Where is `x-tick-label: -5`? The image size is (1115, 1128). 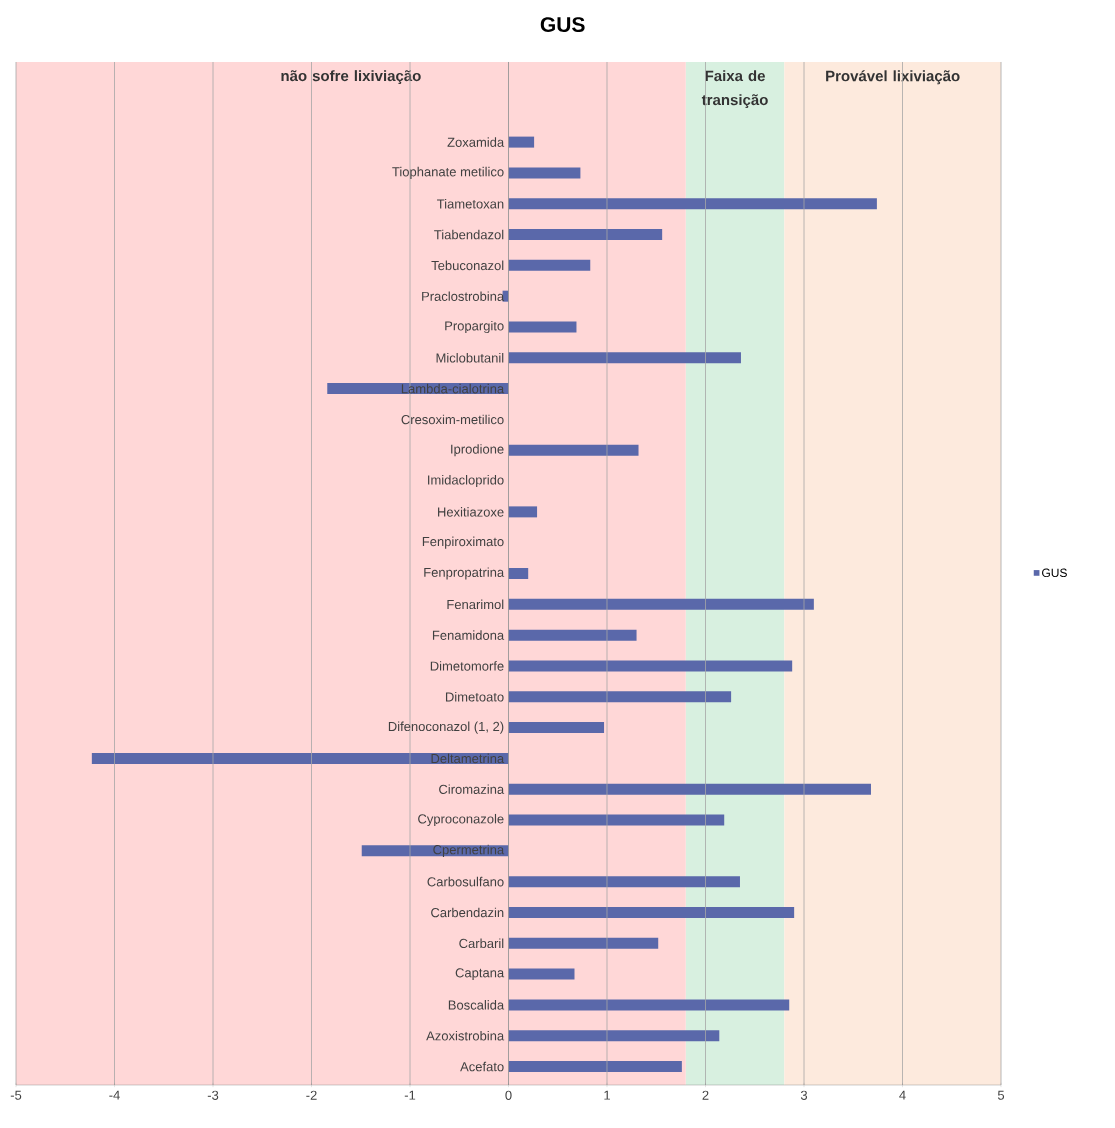 x-tick-label: -5 is located at coordinates (16, 1095).